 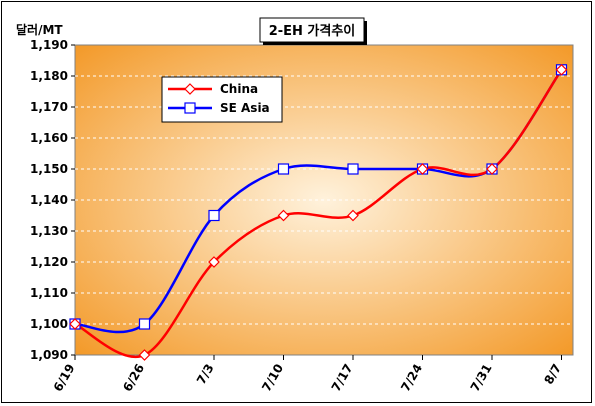 I want to click on x-tick-label: 6/19, so click(x=64, y=378).